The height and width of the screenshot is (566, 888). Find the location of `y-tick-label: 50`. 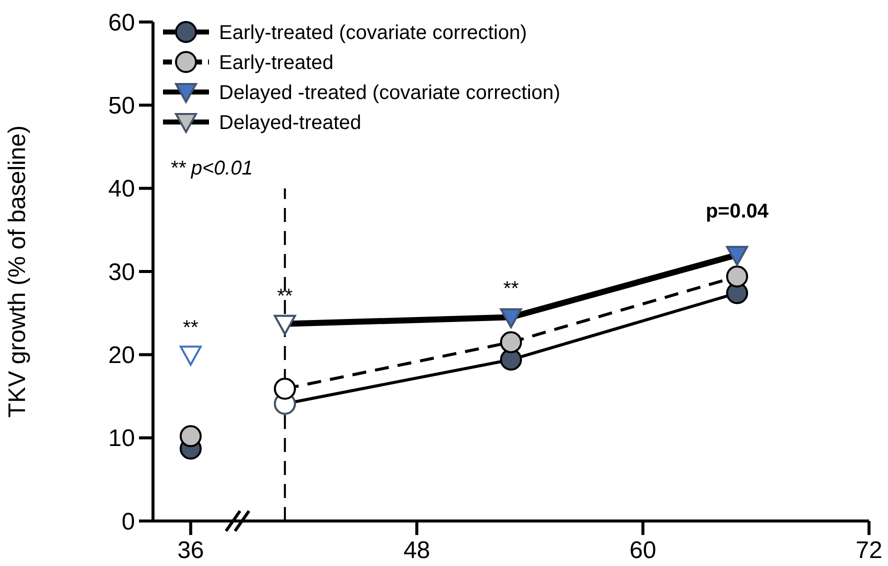

y-tick-label: 50 is located at coordinates (121, 106).